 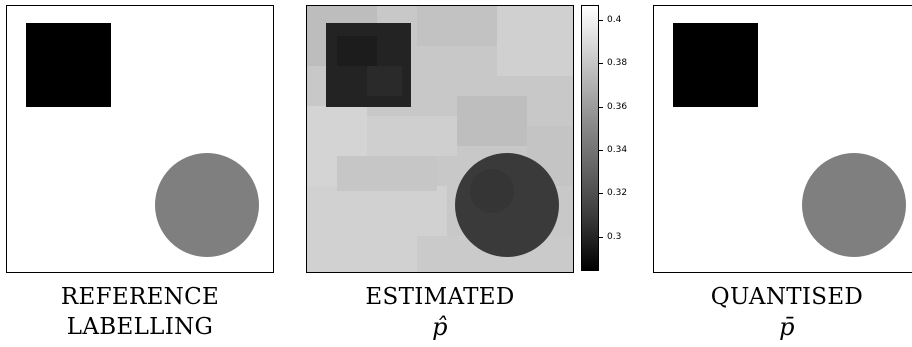 What do you see at coordinates (140, 312) in the screenshot?
I see `reference-caption: REFERENCE LABELLING` at bounding box center [140, 312].